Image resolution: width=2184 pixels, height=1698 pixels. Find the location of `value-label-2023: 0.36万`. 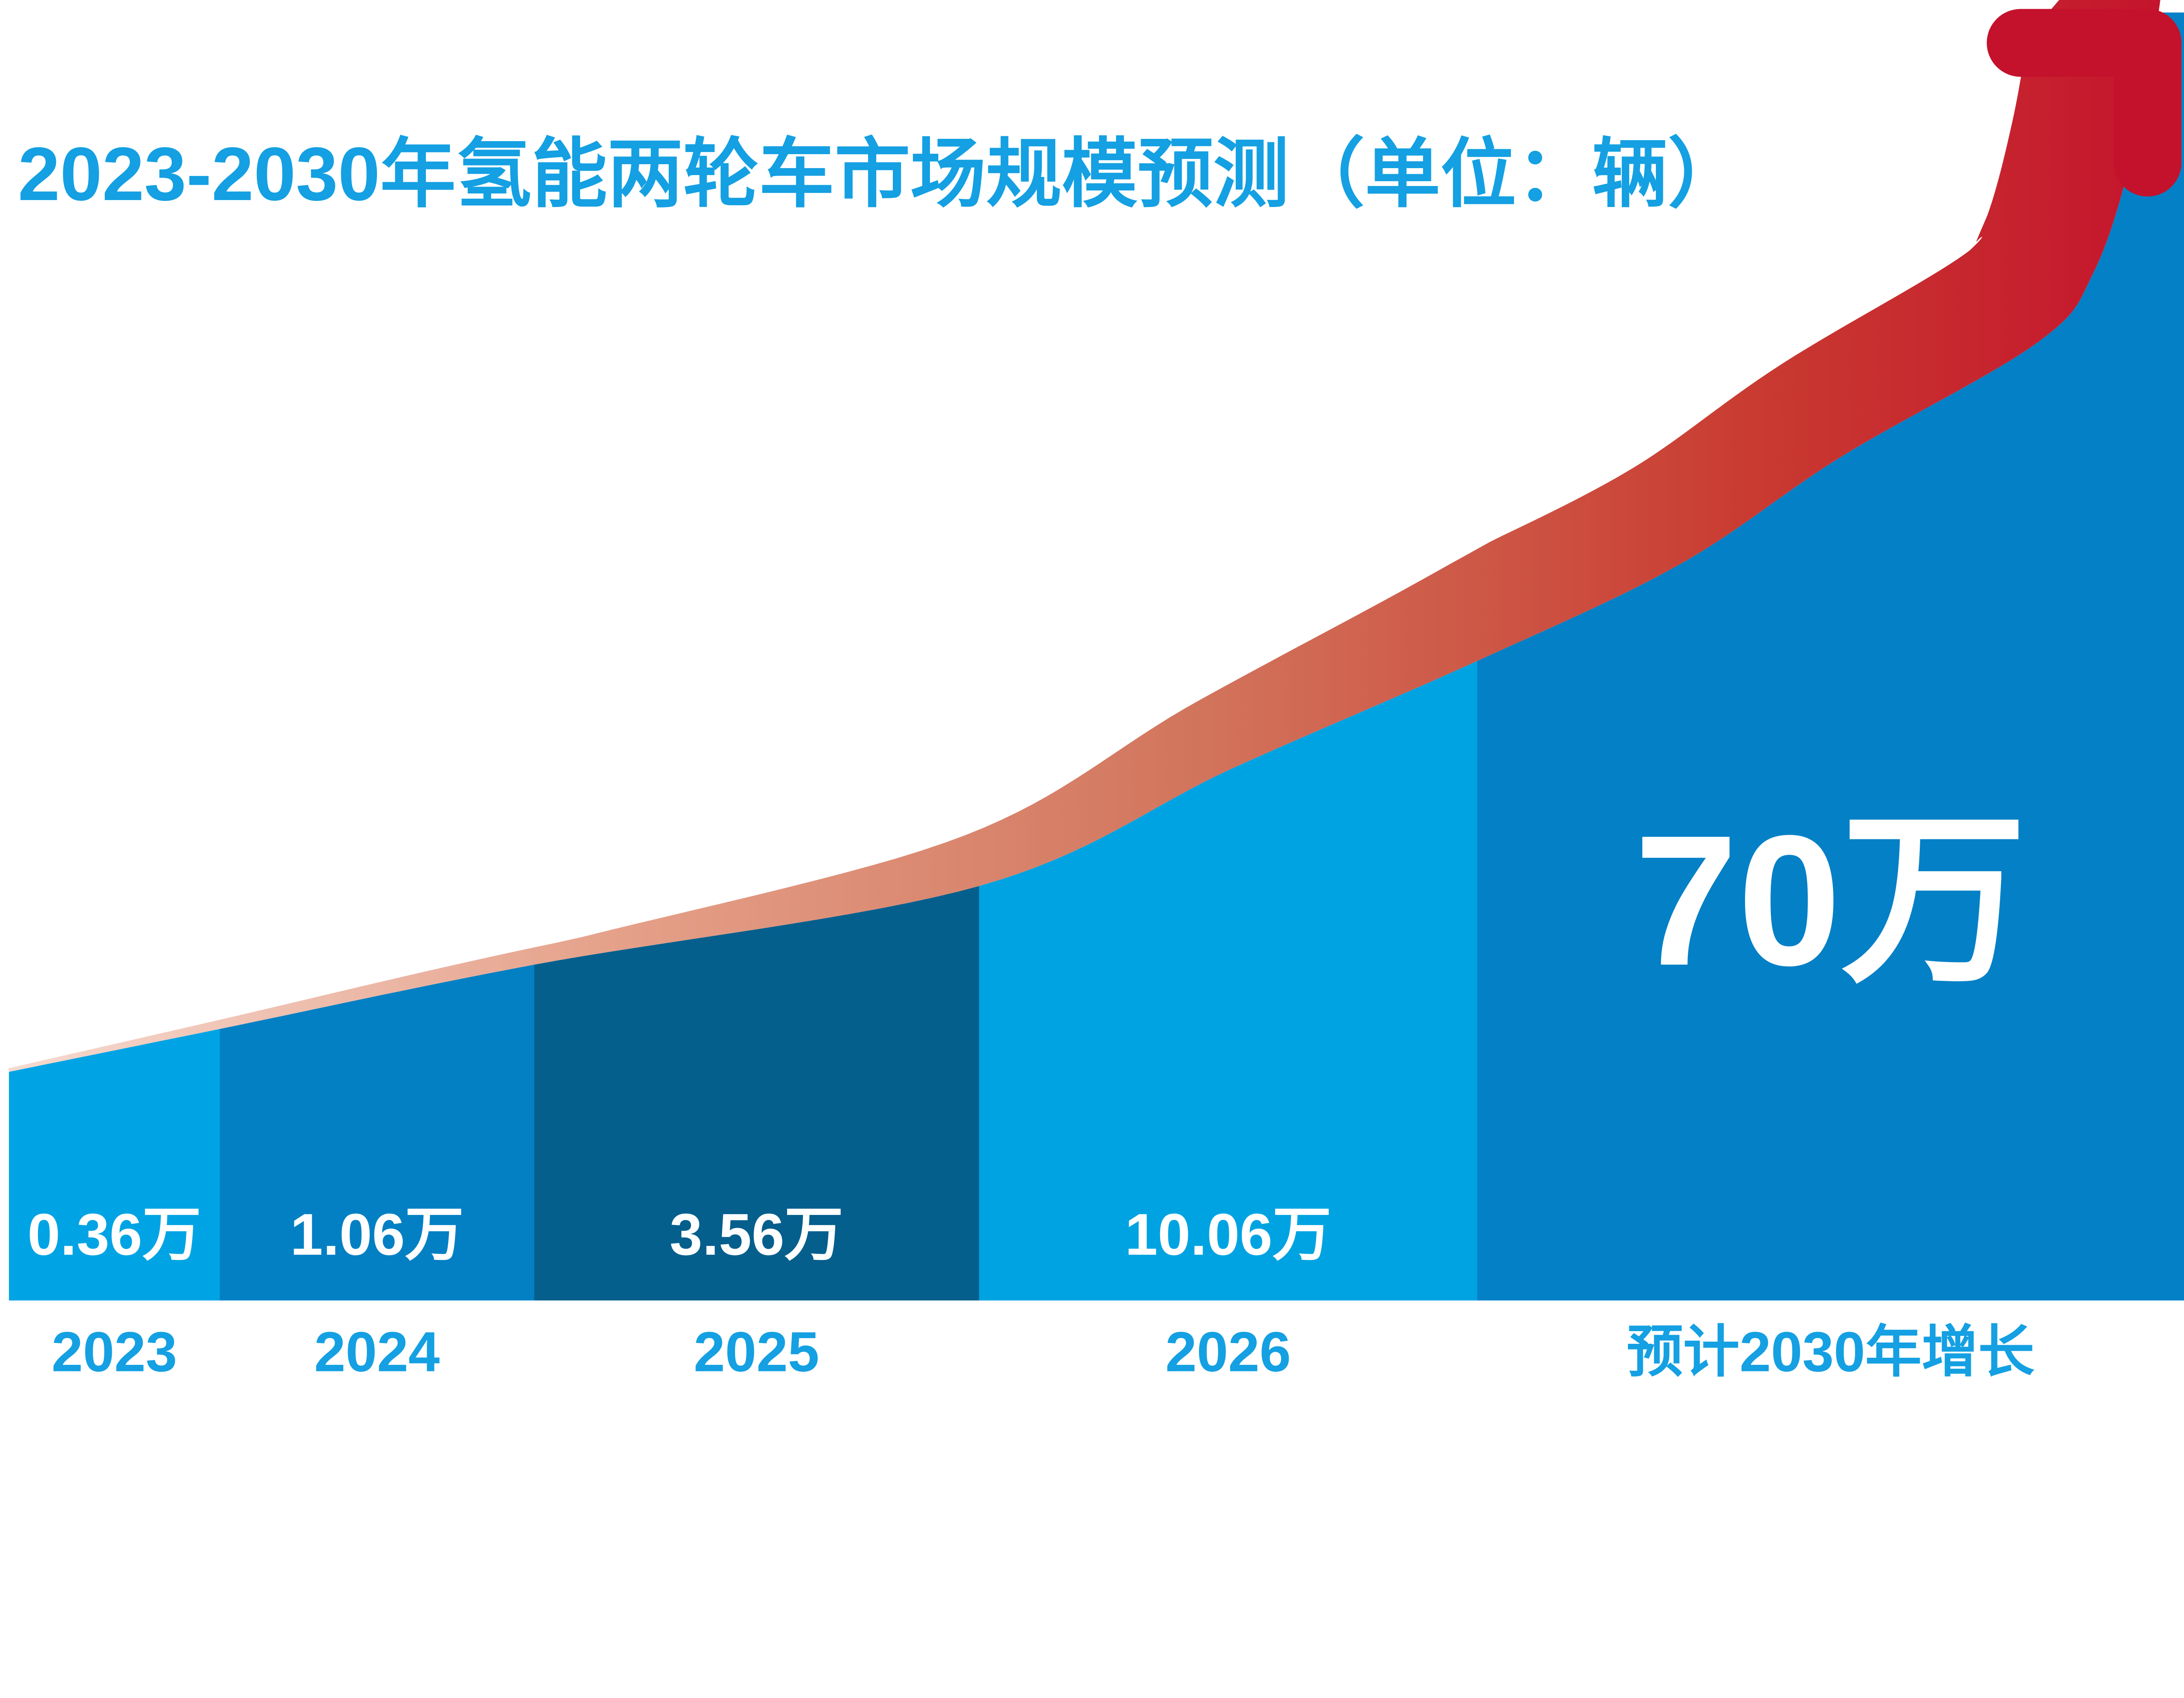

value-label-2023: 0.36万 is located at coordinates (114, 1234).